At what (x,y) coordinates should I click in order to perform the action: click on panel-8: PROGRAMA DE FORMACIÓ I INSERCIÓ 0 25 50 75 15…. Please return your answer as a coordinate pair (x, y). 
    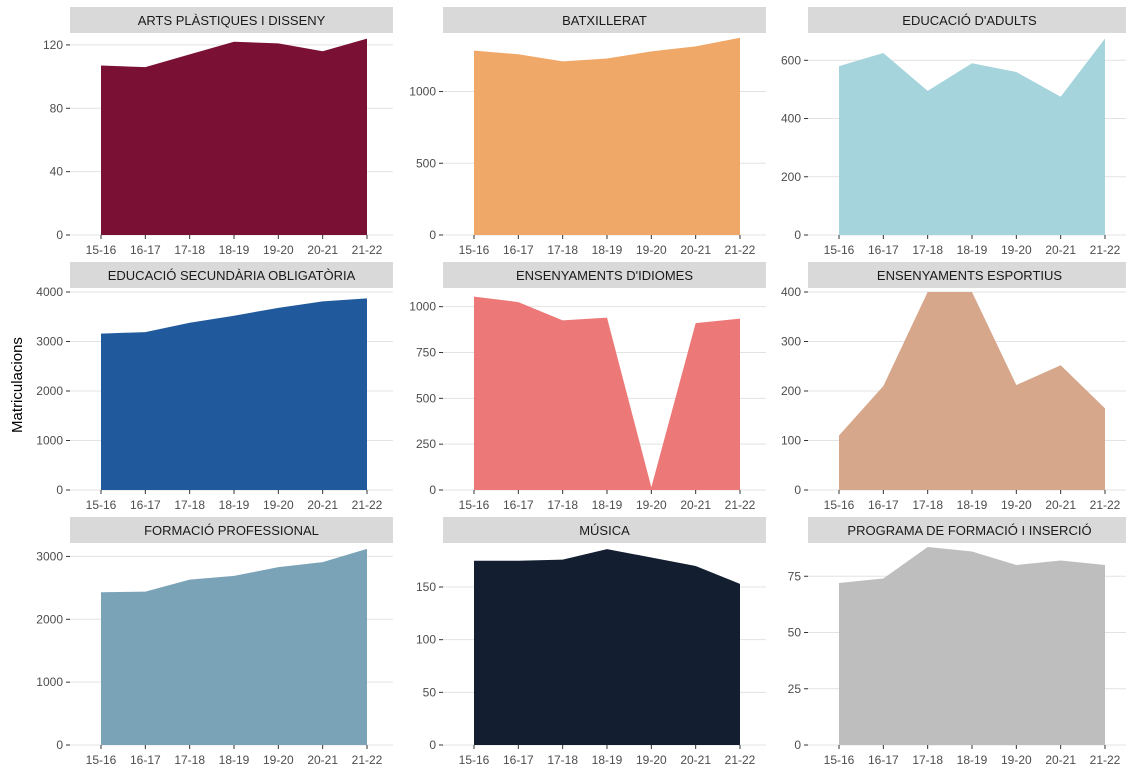
    Looking at the image, I should click on (957, 641).